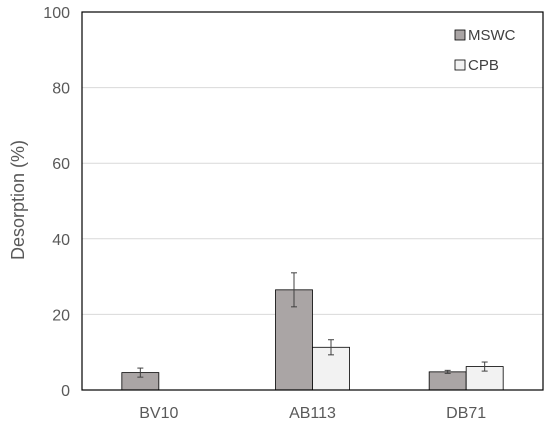 The height and width of the screenshot is (429, 550). I want to click on x-category-label: AB113, so click(312, 413).